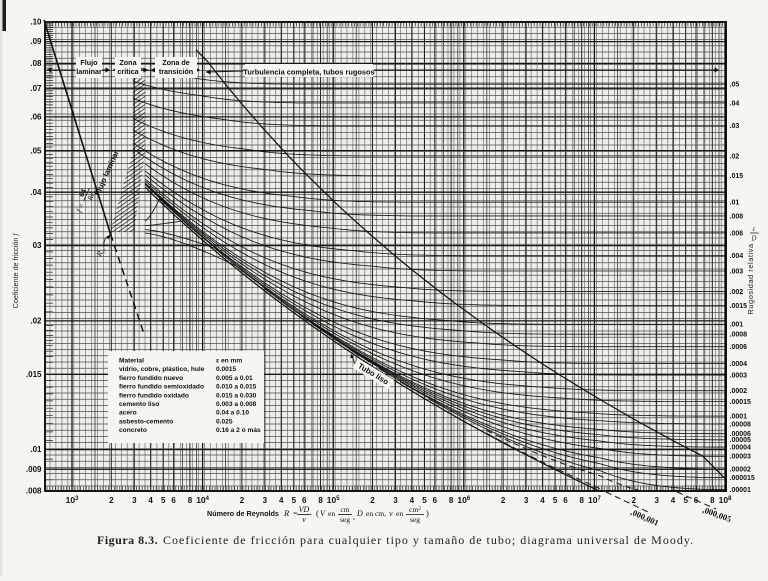  I want to click on svg-text: 0.0015, so click(226, 369).